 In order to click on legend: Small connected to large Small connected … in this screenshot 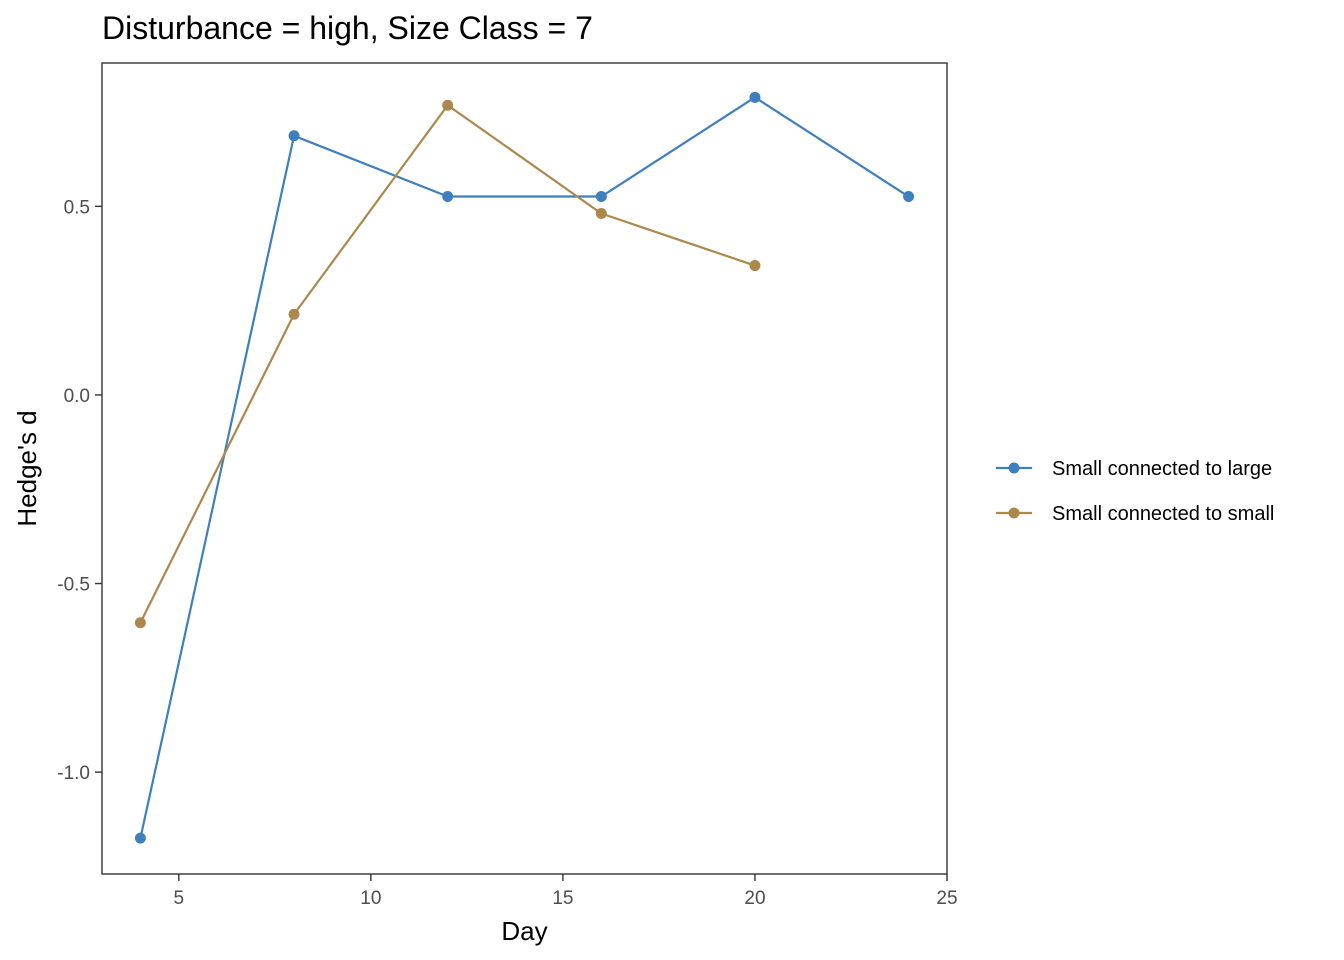, I will do `click(1135, 491)`.